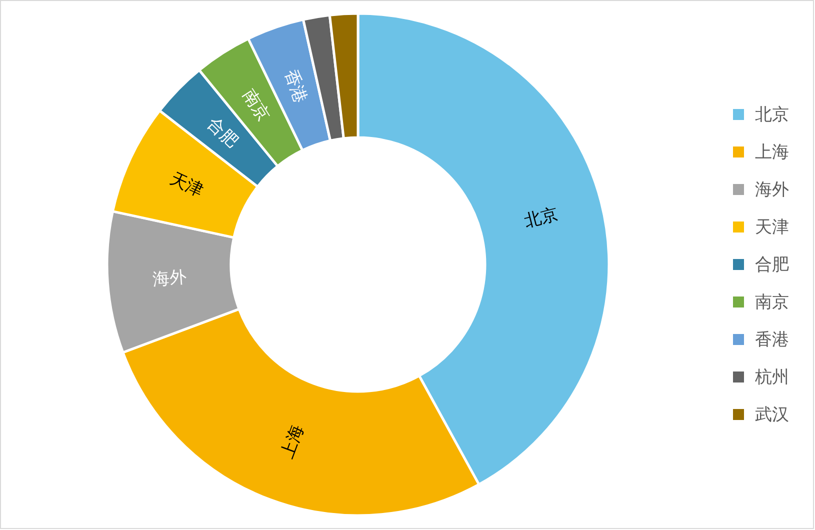 This screenshot has height=530, width=815. I want to click on legend-label: 杭州, so click(771, 377).